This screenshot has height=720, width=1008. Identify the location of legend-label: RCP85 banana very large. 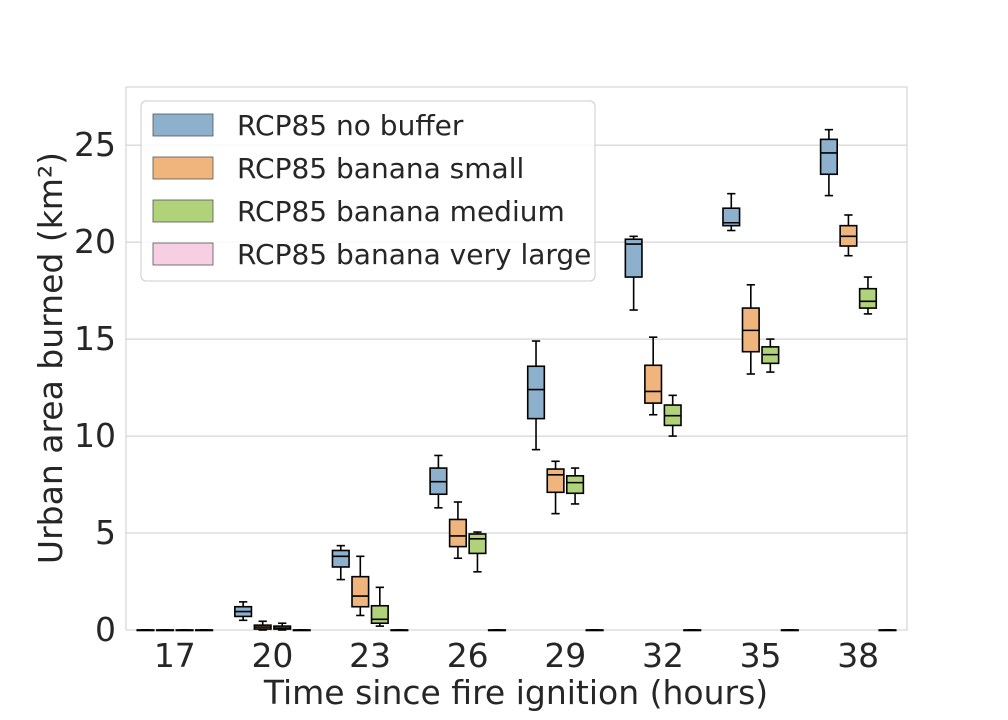
(414, 254).